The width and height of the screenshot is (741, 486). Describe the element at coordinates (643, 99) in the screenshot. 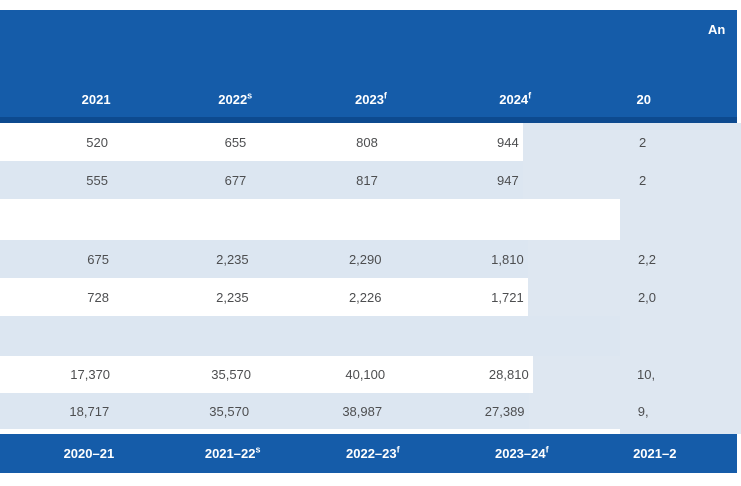

I see `year-header-annual-clipped: 20` at that location.